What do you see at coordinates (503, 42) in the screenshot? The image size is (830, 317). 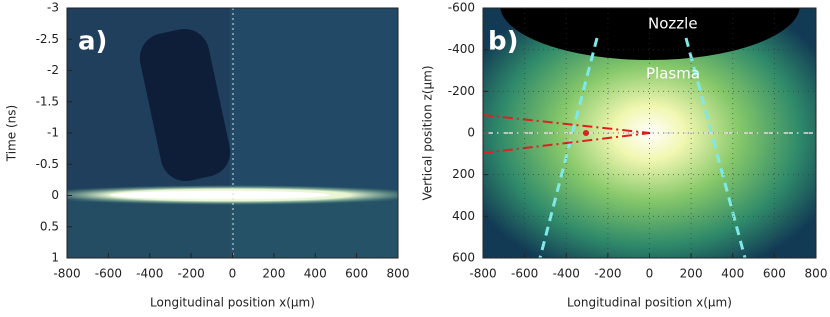 I see `annotation: b)` at bounding box center [503, 42].